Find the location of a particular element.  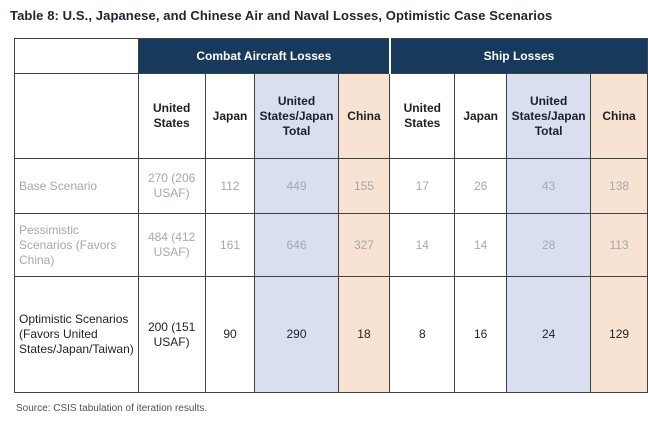

scenario-label: Pessimistic Scenarios (Favors China) is located at coordinates (76, 245).